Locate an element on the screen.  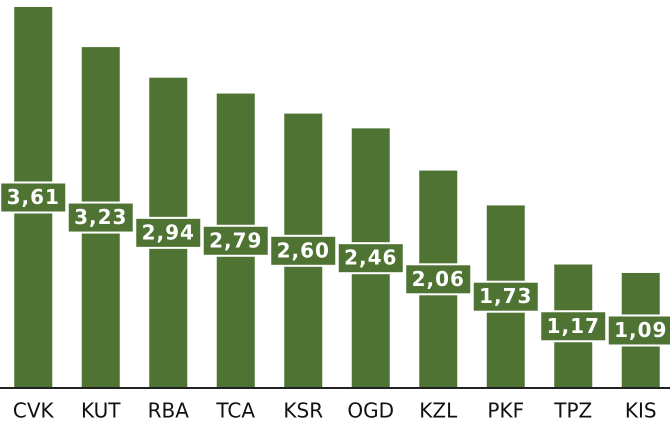
x-tick-label: TPZ is located at coordinates (572, 411).